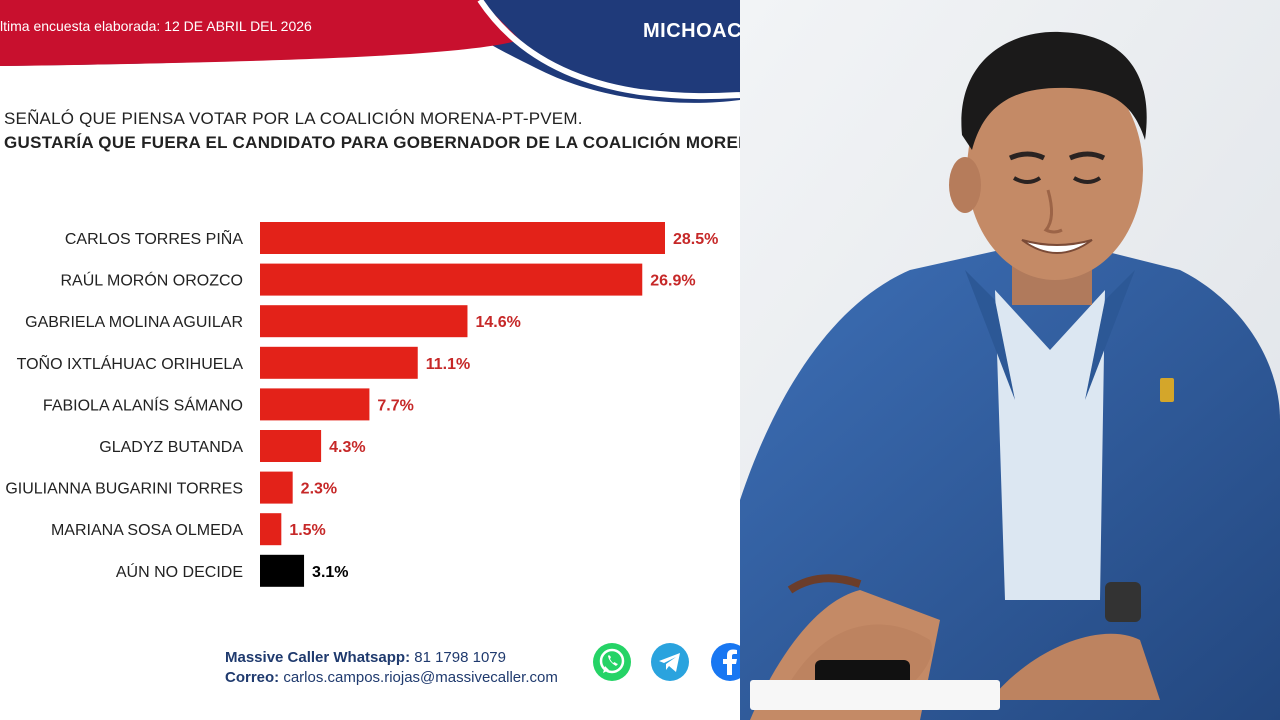 The width and height of the screenshot is (1280, 720). What do you see at coordinates (171, 447) in the screenshot?
I see `category-label: GLADYZ BUTANDA` at bounding box center [171, 447].